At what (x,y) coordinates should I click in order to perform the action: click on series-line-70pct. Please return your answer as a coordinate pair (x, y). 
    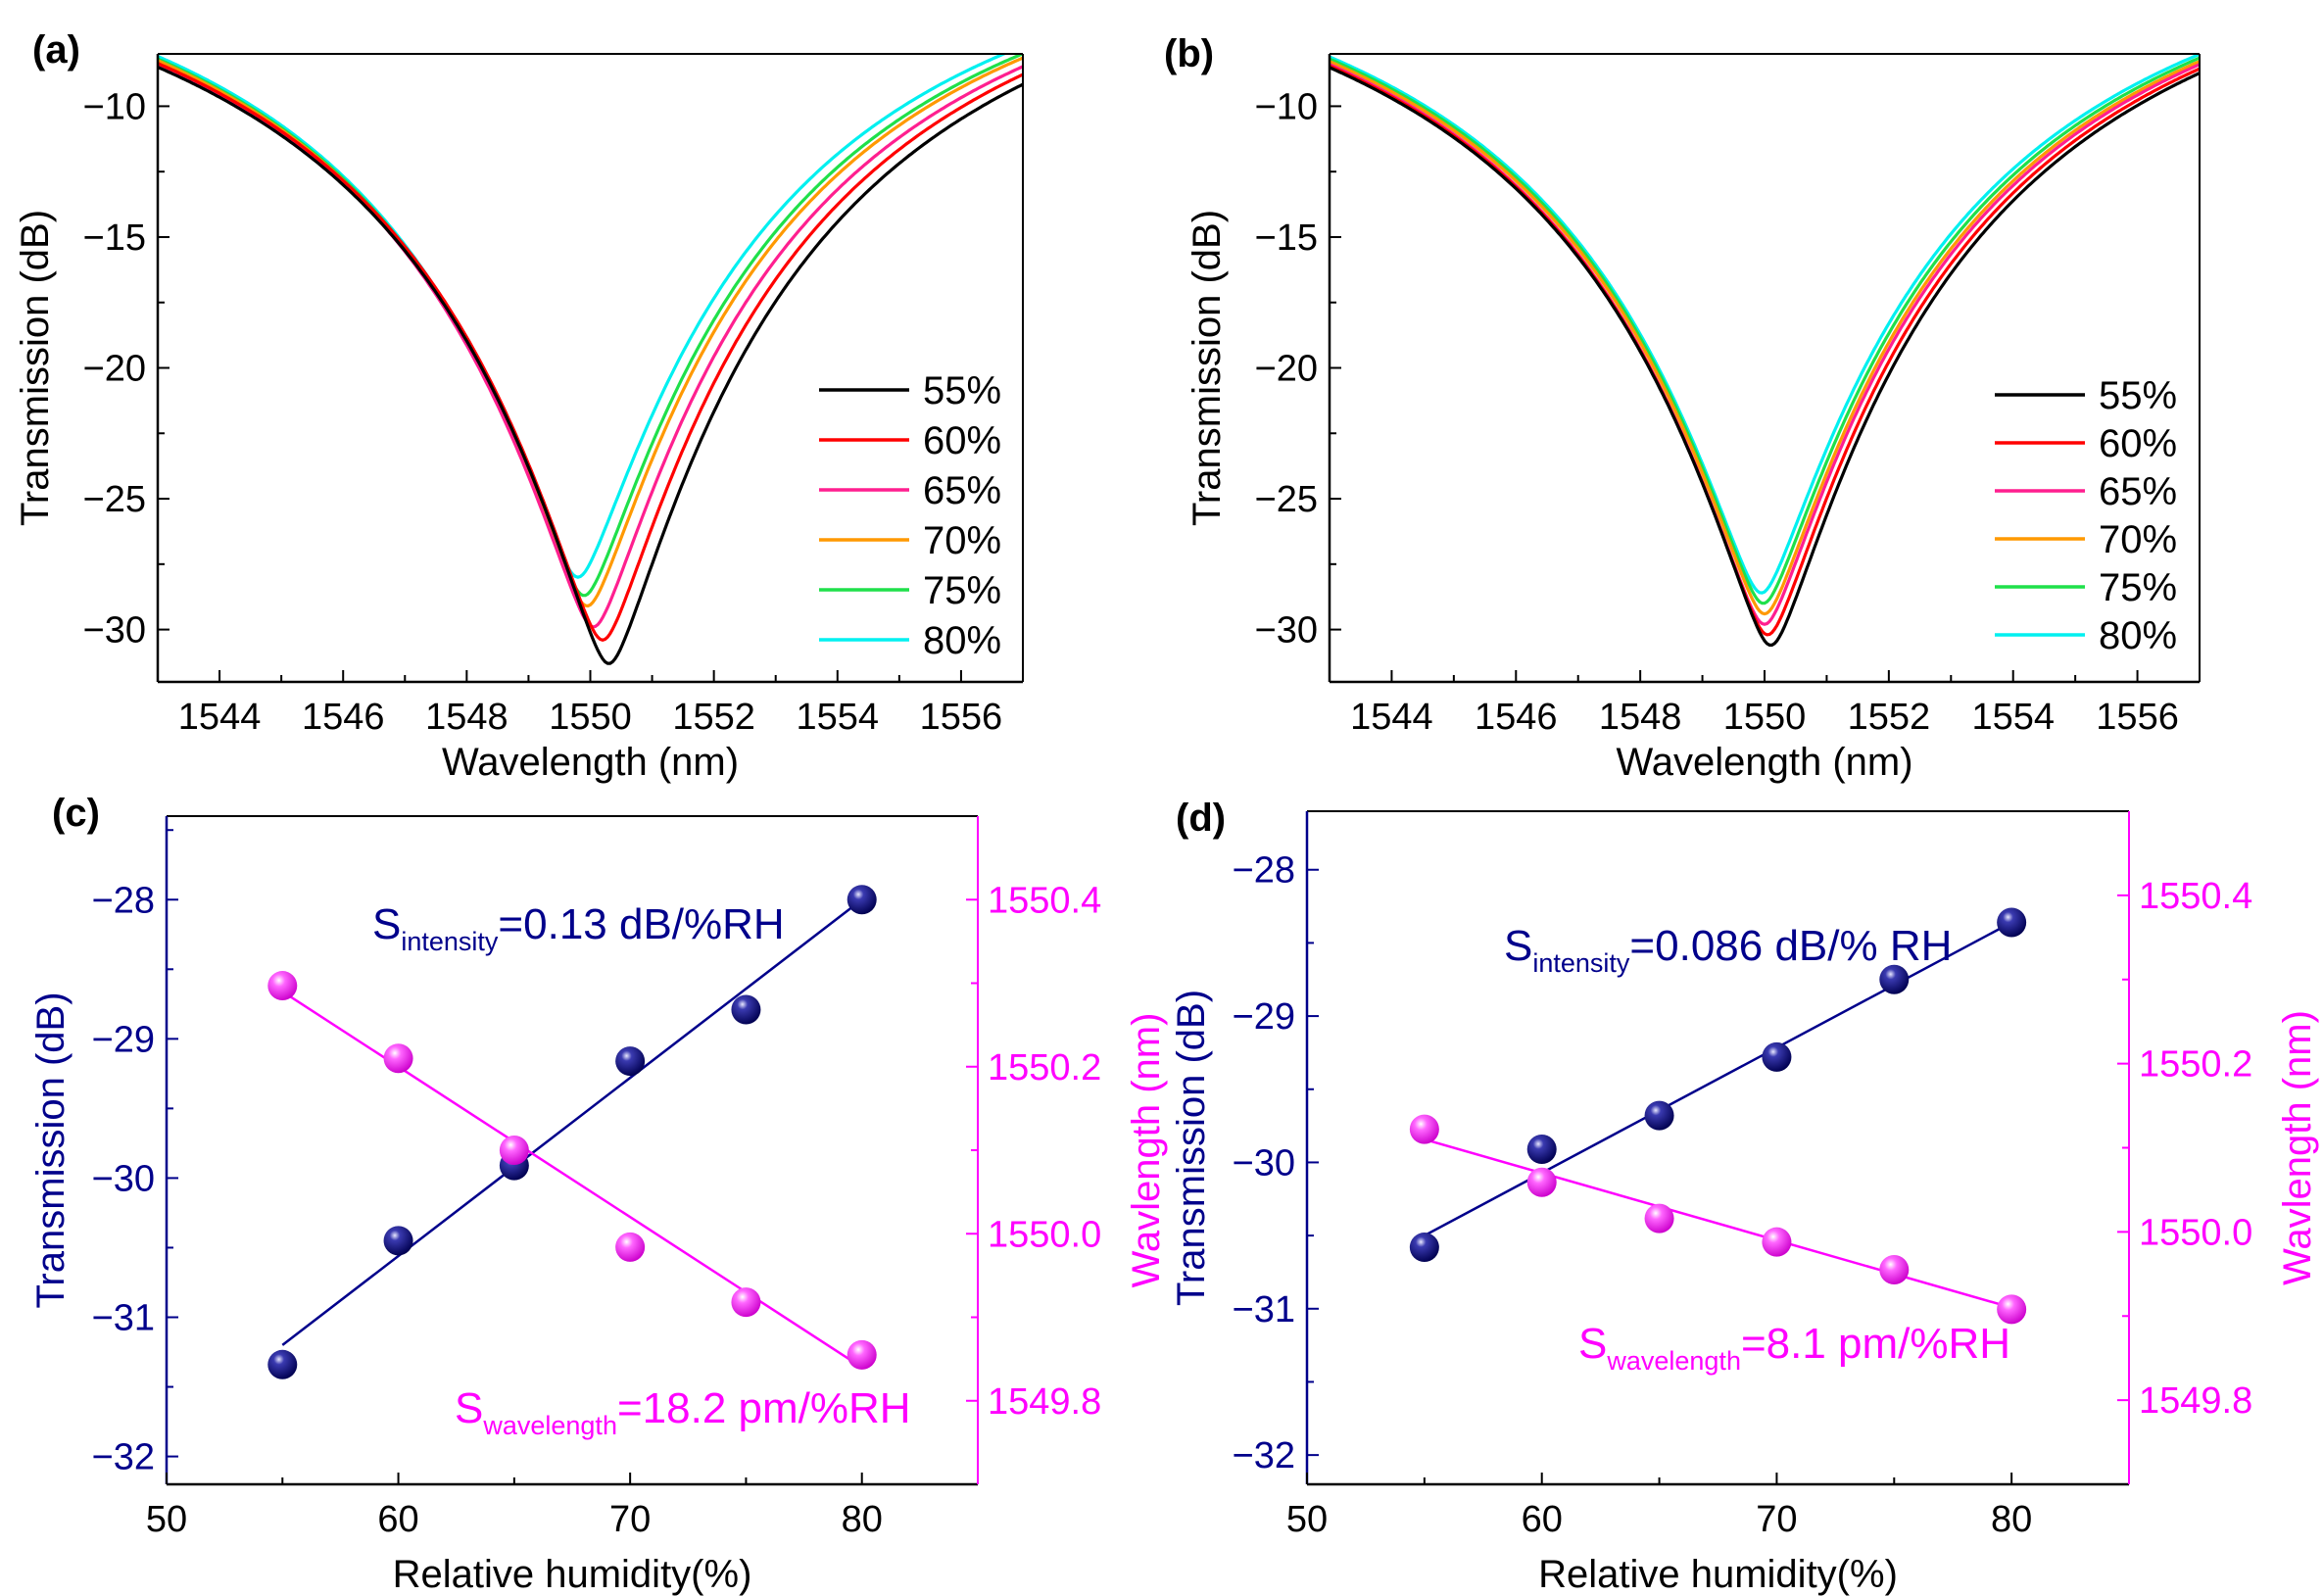
    Looking at the image, I should click on (1765, 338).